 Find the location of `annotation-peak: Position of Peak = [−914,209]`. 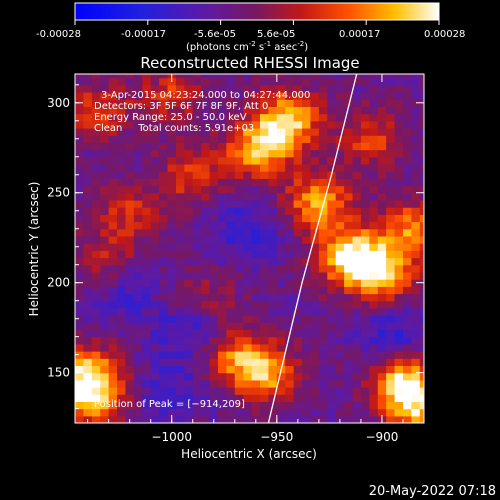

annotation-peak: Position of Peak = [−914,209] is located at coordinates (169, 404).